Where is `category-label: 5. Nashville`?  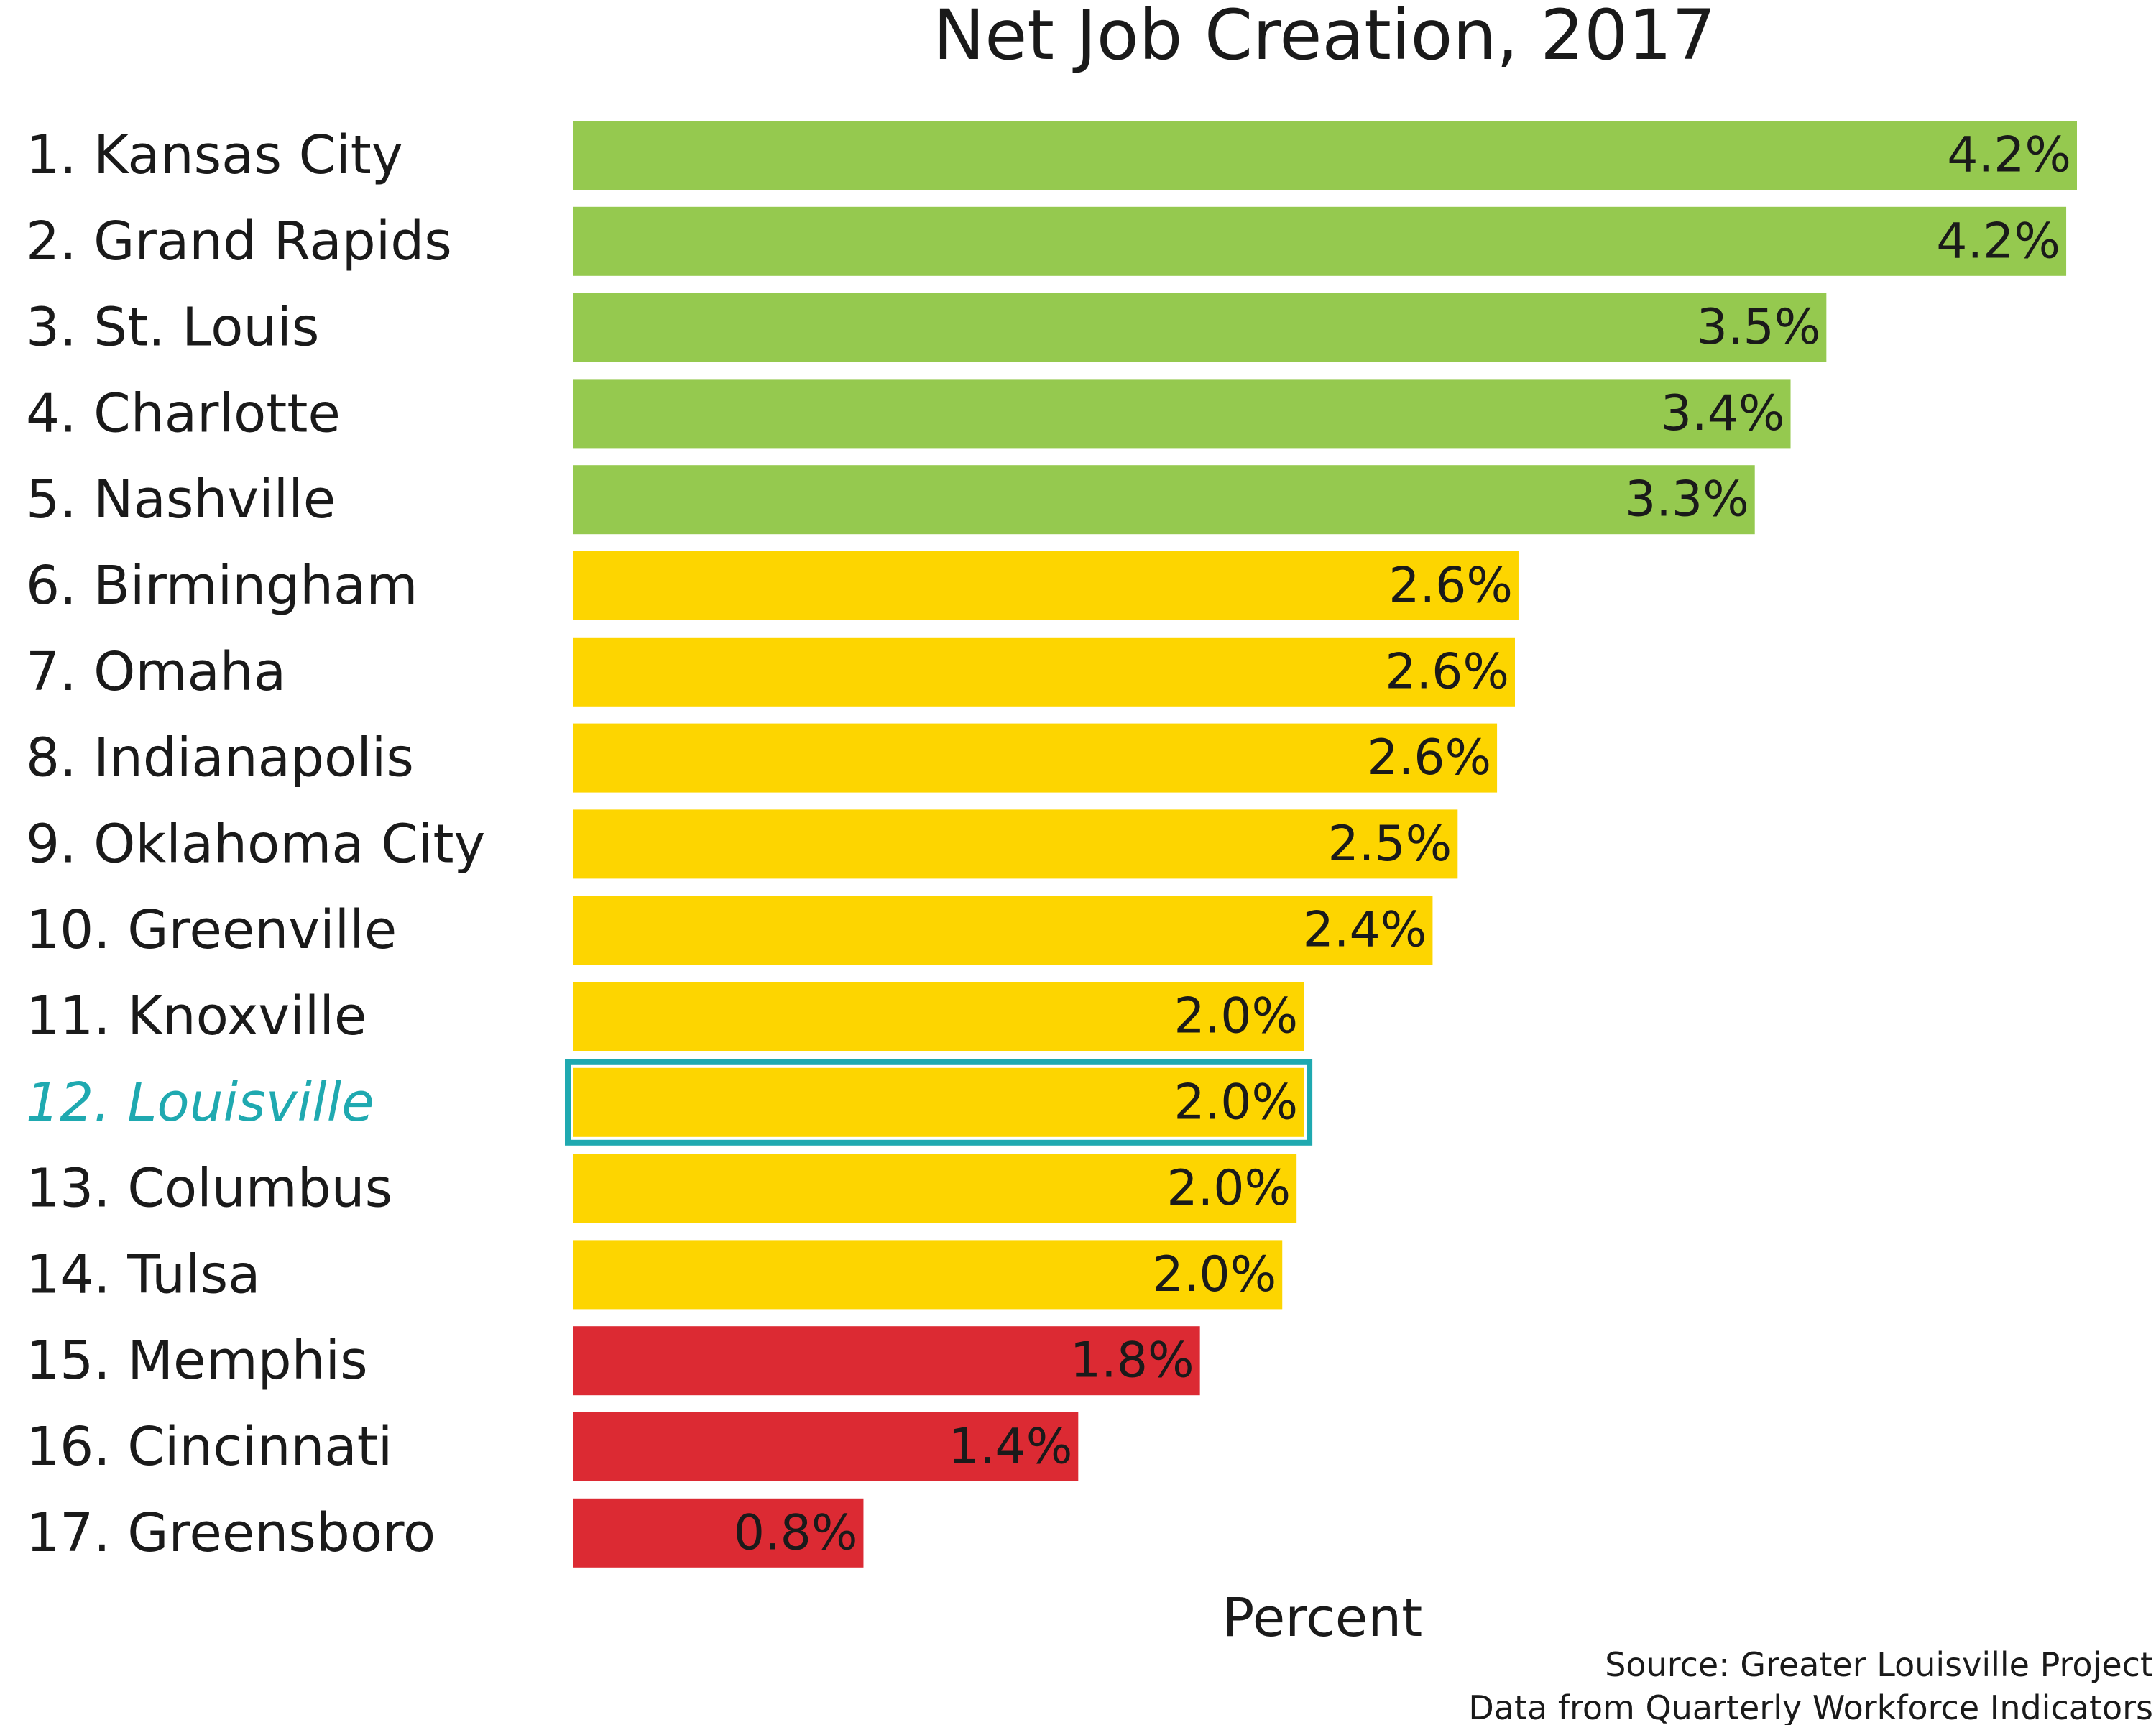
category-label: 5. Nashville is located at coordinates (181, 499).